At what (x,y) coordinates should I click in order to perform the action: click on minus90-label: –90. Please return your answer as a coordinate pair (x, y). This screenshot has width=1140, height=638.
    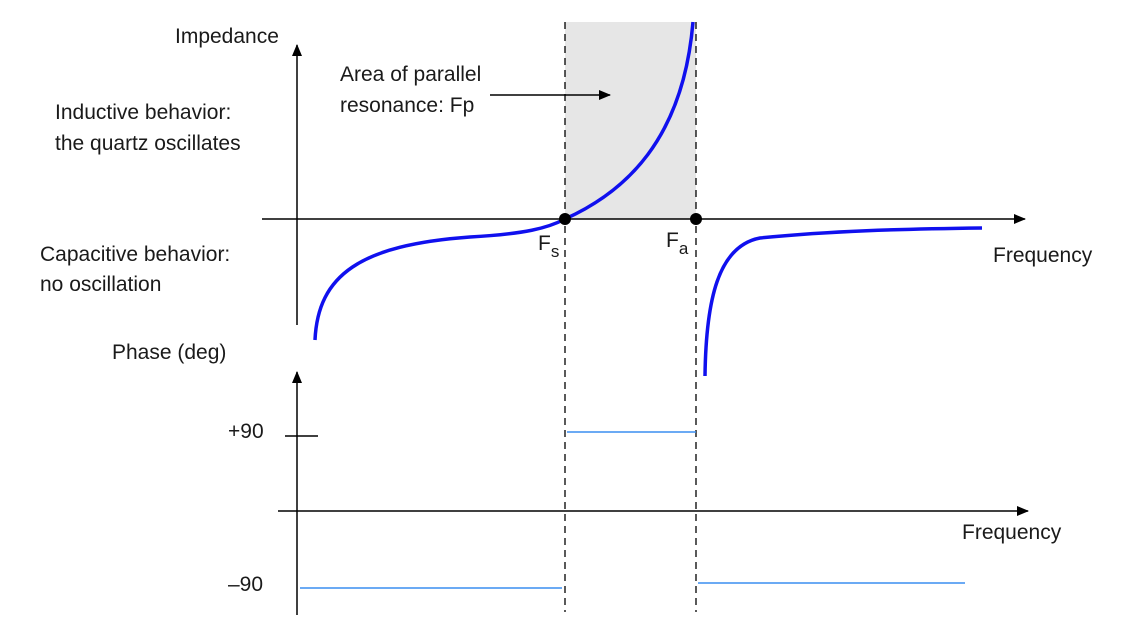
    Looking at the image, I should click on (245, 584).